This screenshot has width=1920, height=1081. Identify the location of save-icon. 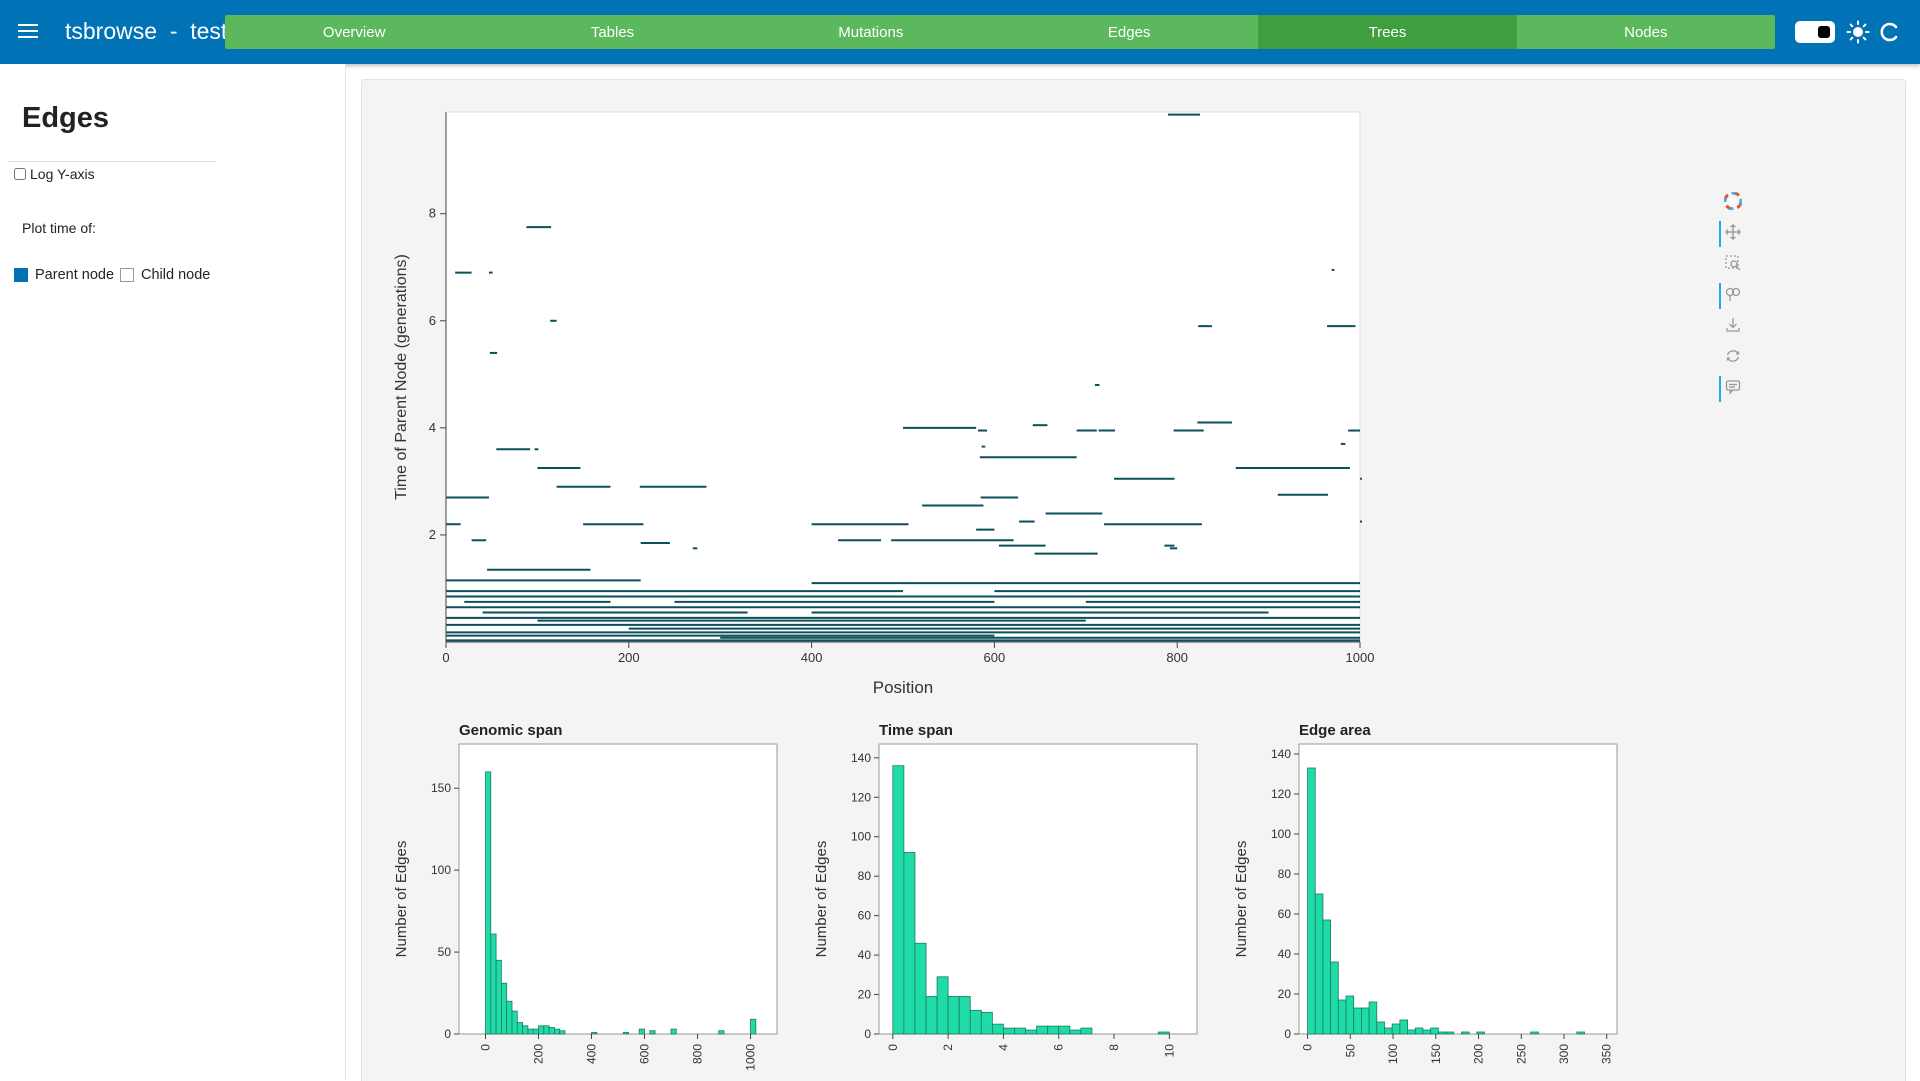
(1733, 325).